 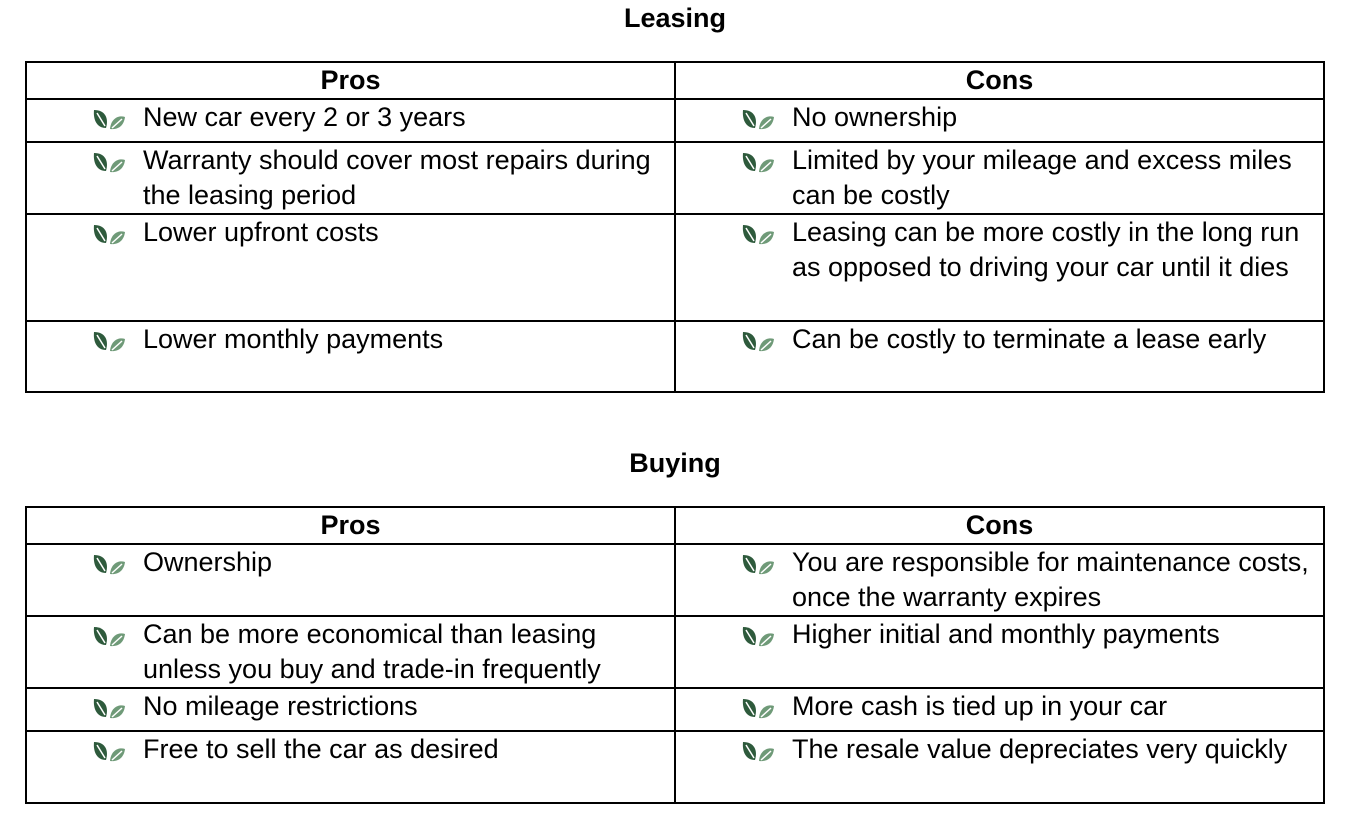 I want to click on pro-cell: Lower upfront costs, so click(x=350, y=267).